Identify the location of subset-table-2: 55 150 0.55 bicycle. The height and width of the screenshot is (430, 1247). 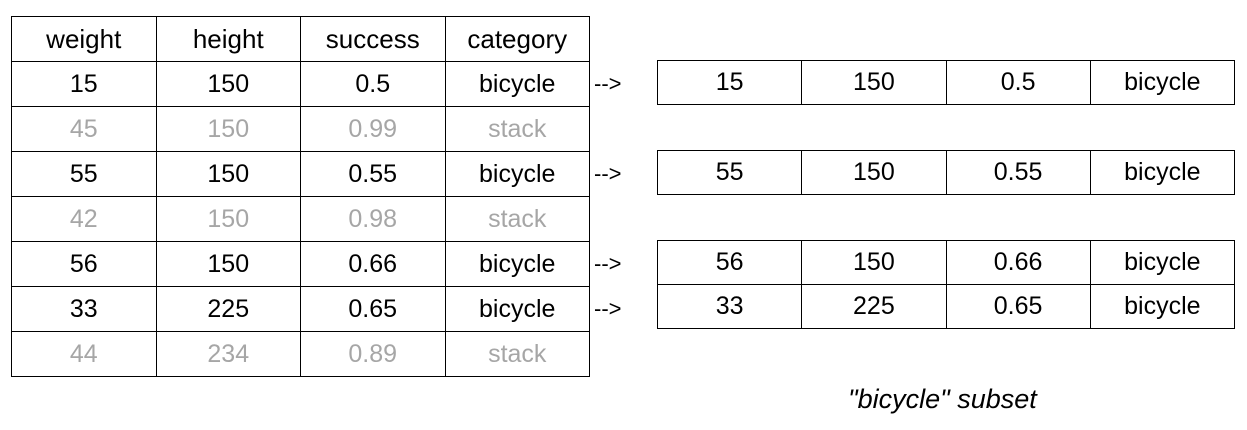
(946, 172).